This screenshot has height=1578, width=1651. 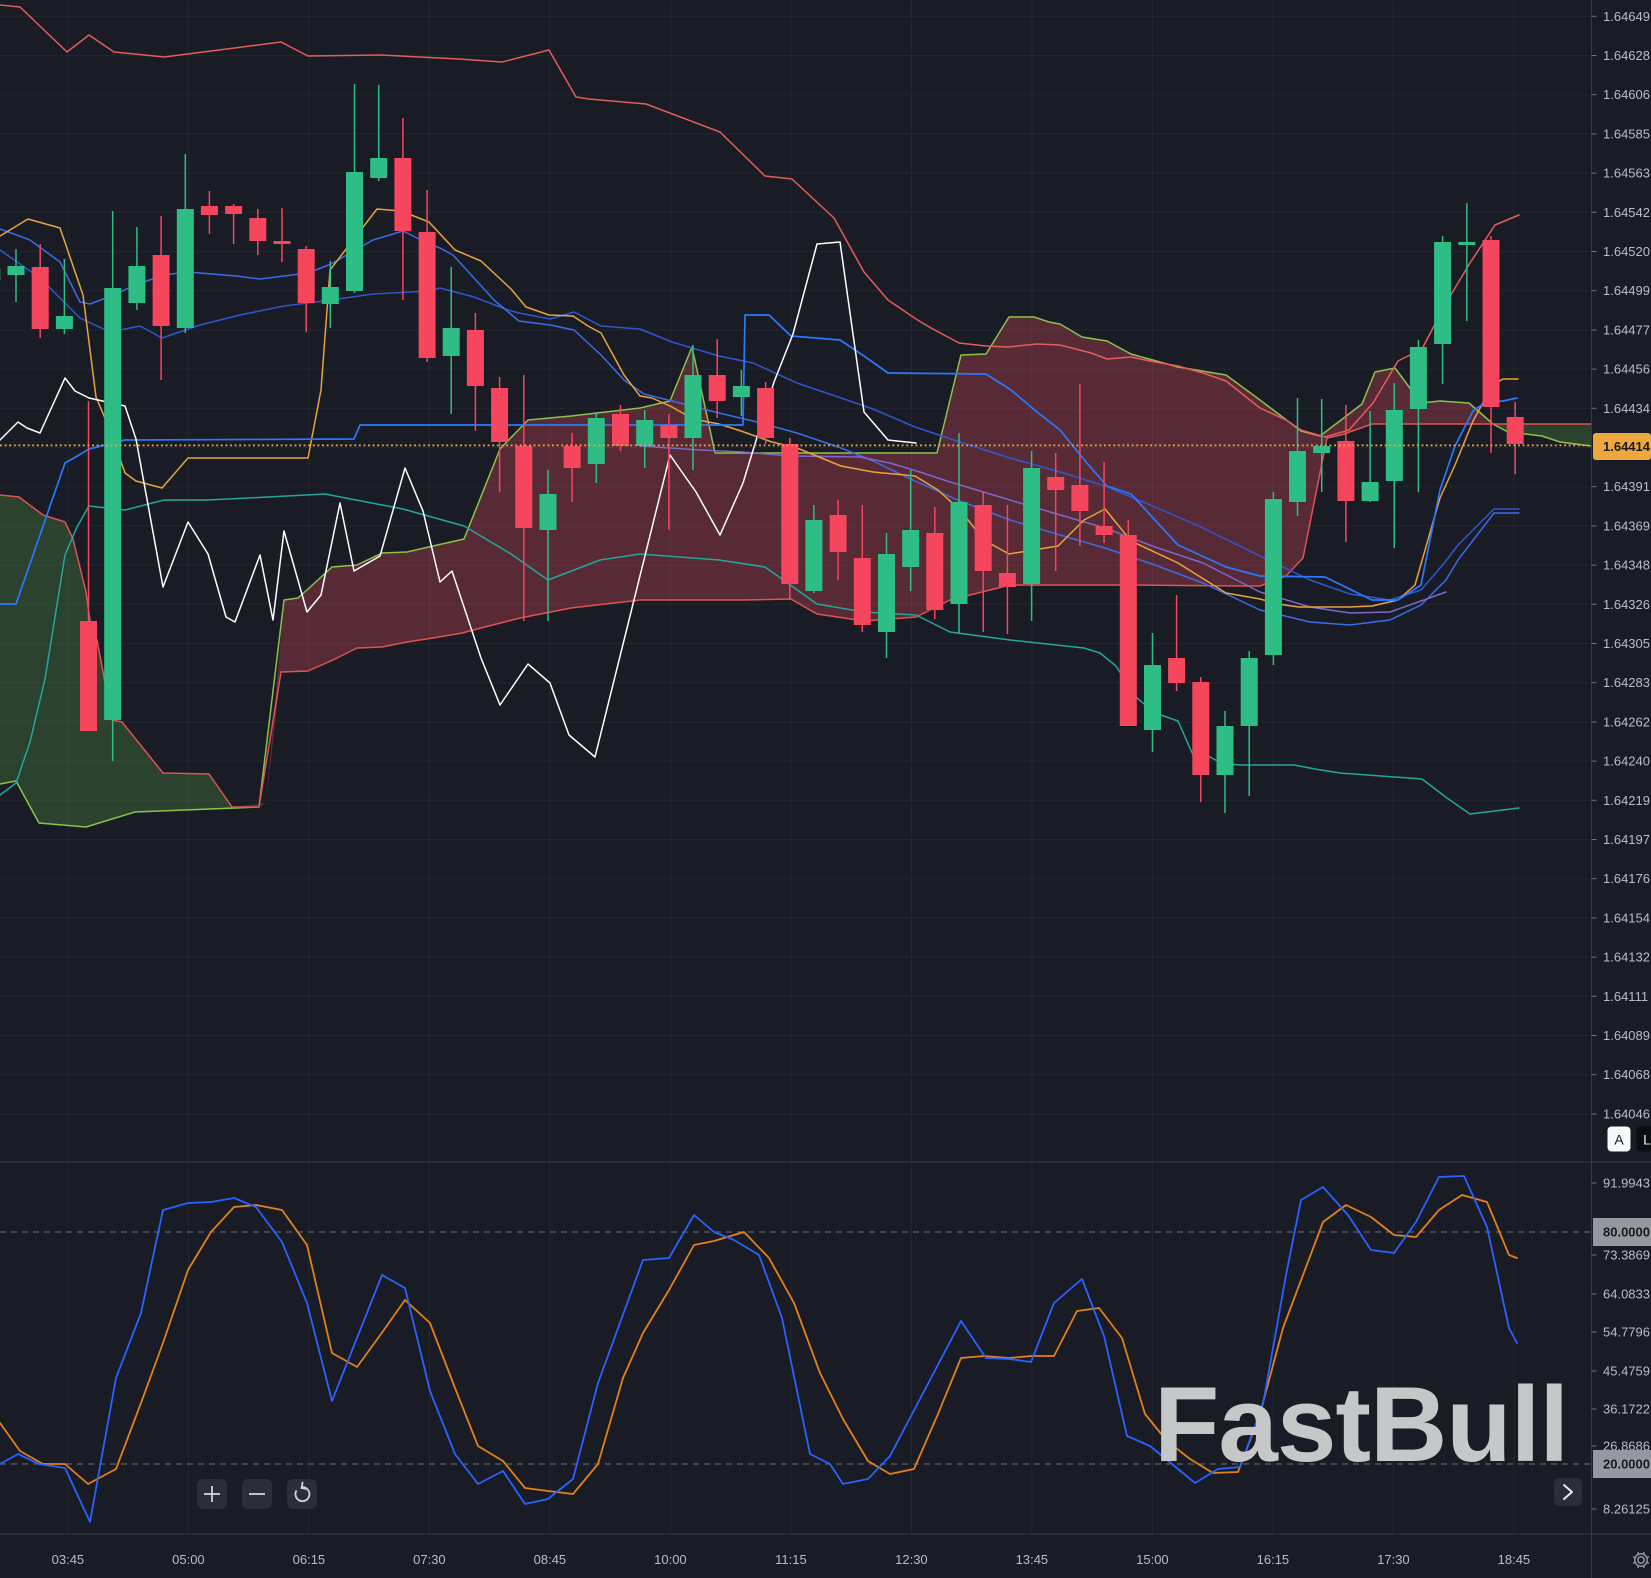 What do you see at coordinates (1626, 761) in the screenshot?
I see `svg-text: 1.64240` at bounding box center [1626, 761].